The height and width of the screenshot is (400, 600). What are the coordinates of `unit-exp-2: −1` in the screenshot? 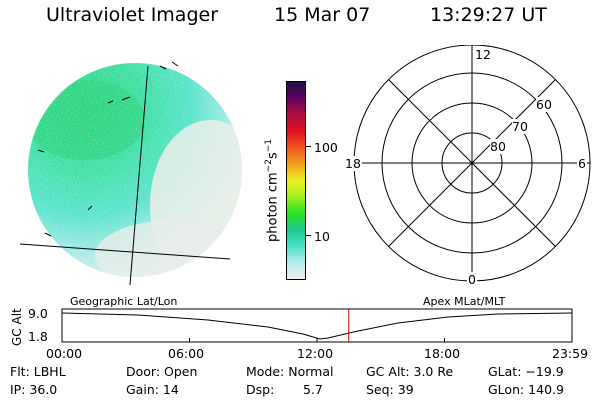 It's located at (269, 145).